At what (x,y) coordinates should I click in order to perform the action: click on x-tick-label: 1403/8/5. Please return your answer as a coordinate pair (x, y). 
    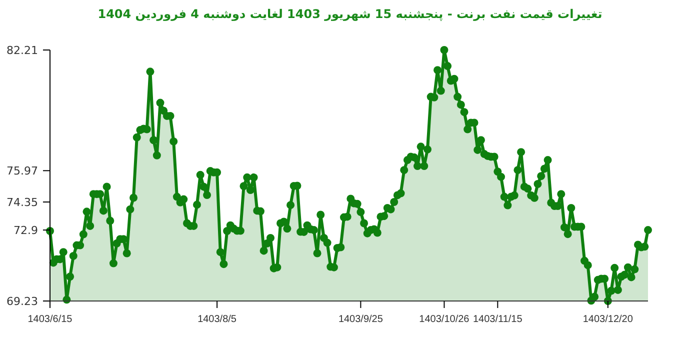
    Looking at the image, I should click on (217, 319).